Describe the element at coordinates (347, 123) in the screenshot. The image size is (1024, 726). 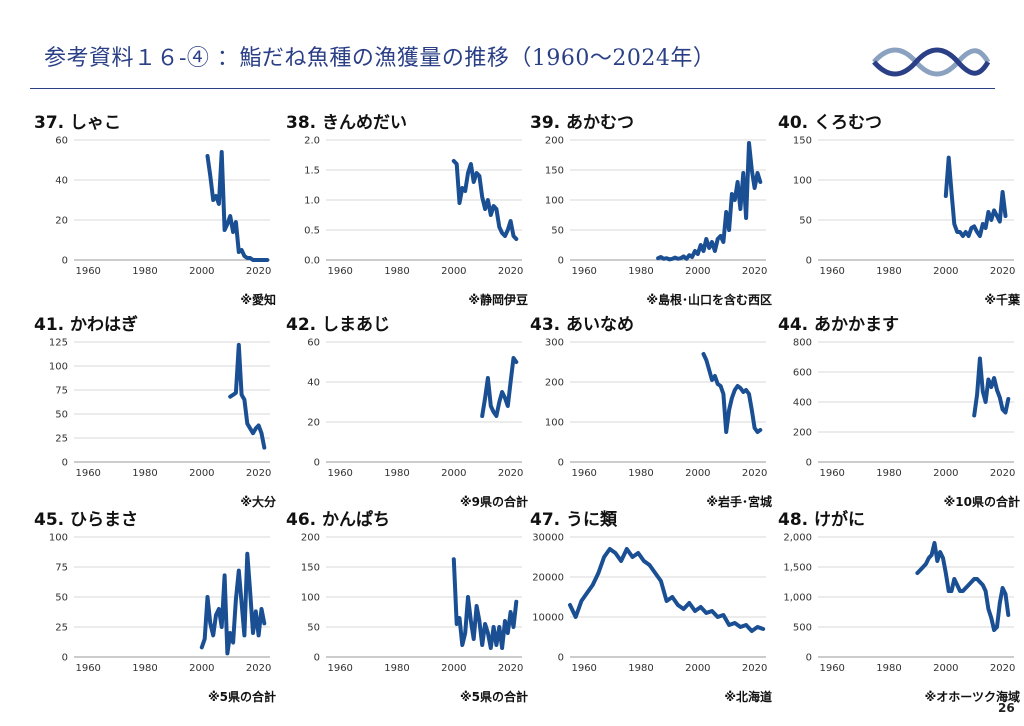
I see `chart-title: 38. きんめだい` at that location.